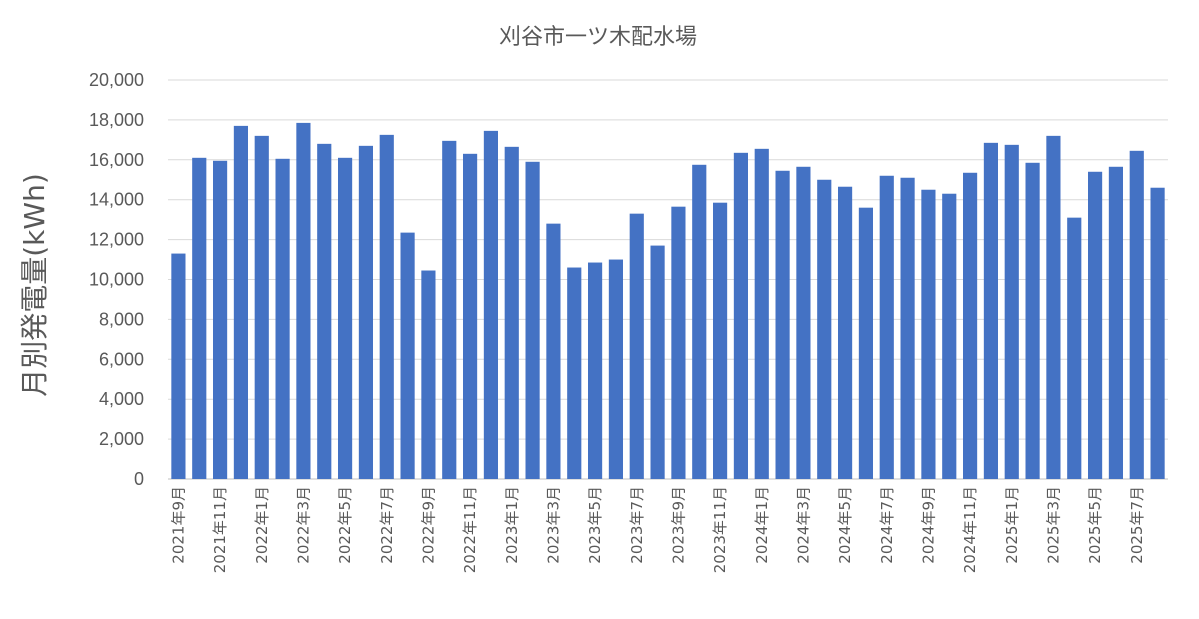  Describe the element at coordinates (762, 525) in the screenshot. I see `x-tick-label: 2024年1月` at that location.